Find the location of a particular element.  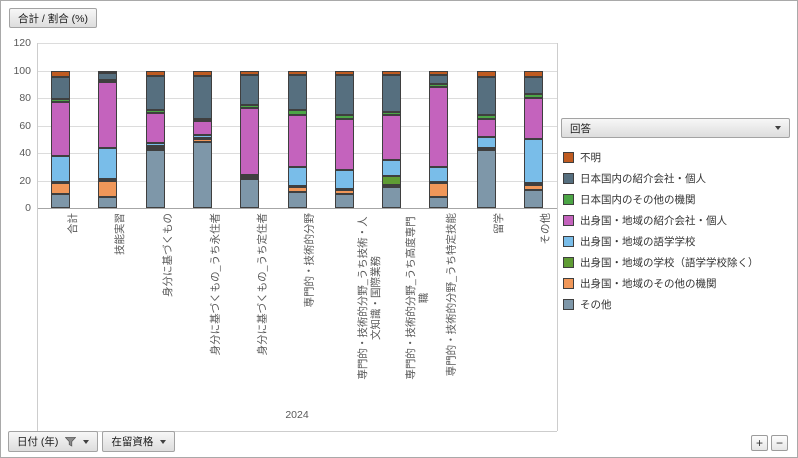

zoom-out-button: − is located at coordinates (779, 443).